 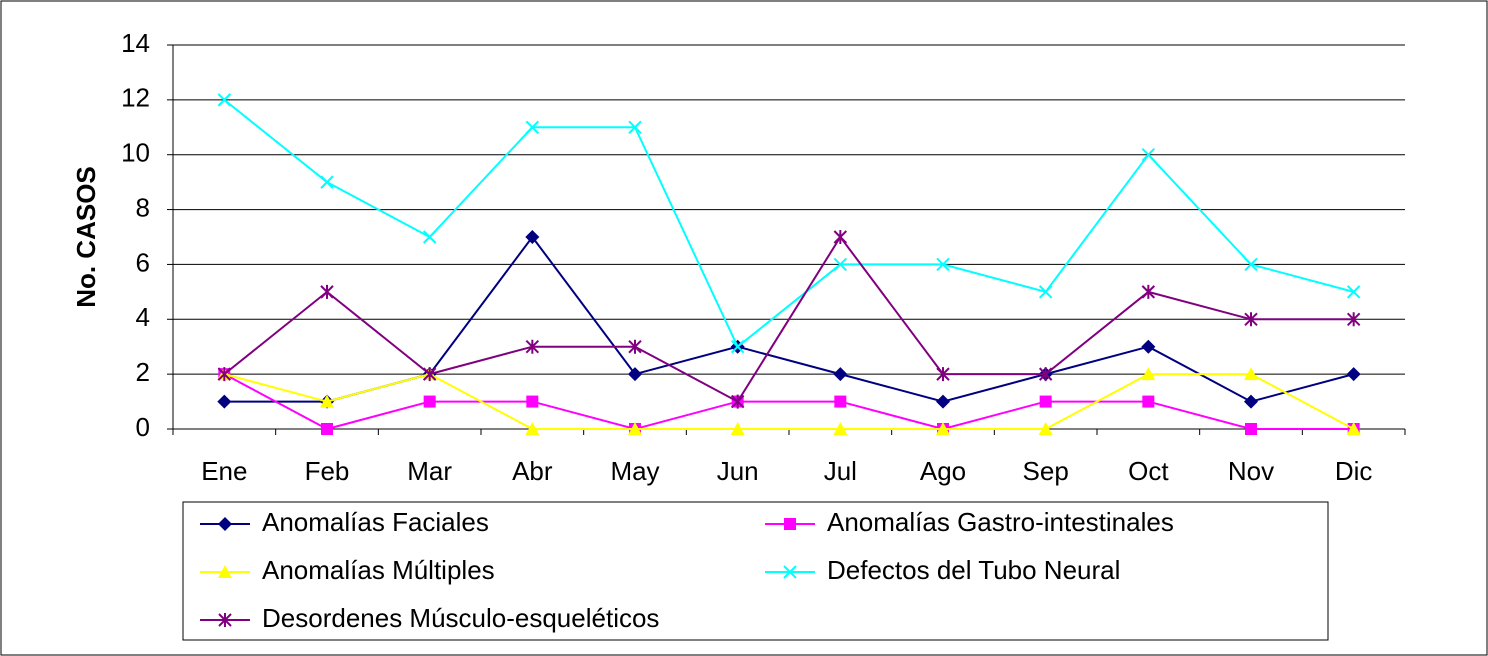 I want to click on y-tick-label: 8, so click(x=143, y=207).